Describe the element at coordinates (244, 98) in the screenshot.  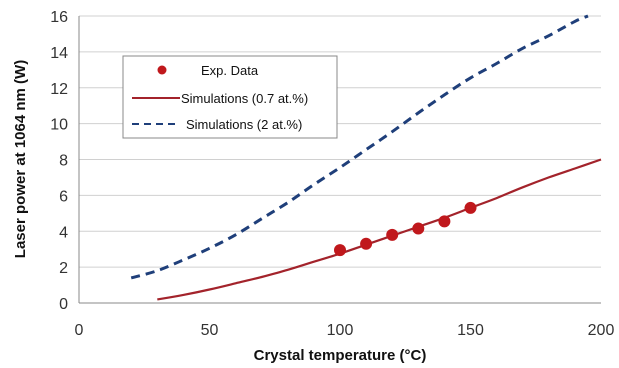
I see `legend-label-sim-07: Simulations (0.7 at.%)` at that location.